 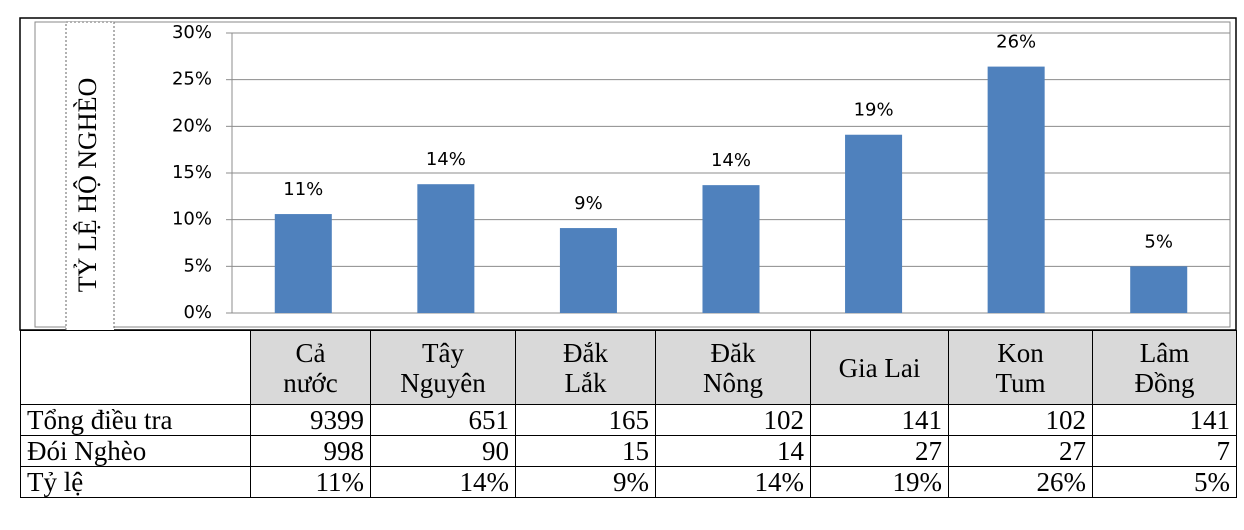 What do you see at coordinates (585, 420) in the screenshot?
I see `cell: 165` at bounding box center [585, 420].